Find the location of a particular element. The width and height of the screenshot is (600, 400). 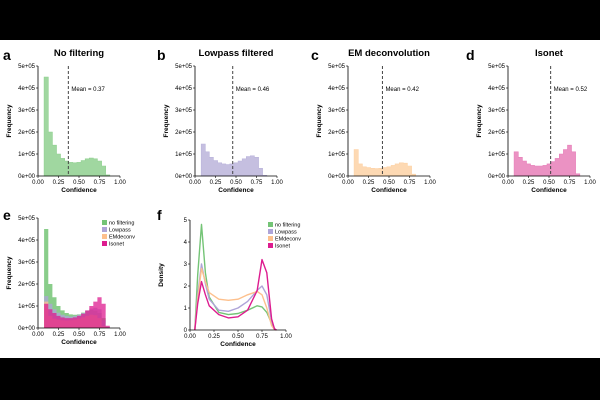

density-line-lowpass is located at coordinates (235, 297).